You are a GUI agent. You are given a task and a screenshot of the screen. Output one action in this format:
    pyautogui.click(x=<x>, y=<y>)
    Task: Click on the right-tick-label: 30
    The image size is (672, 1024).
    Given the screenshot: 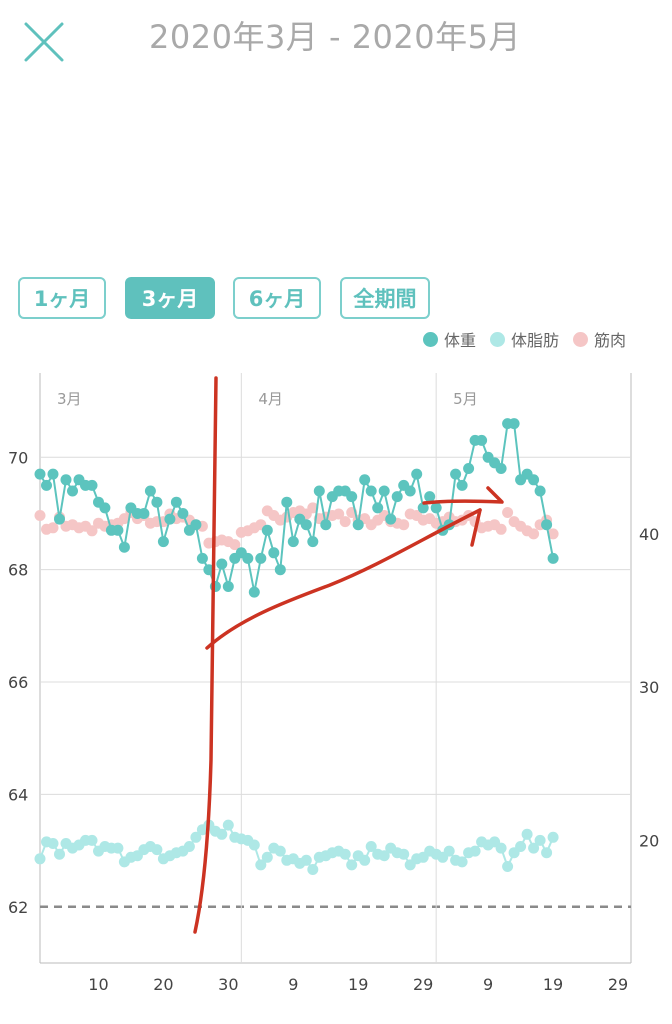 What is the action you would take?
    pyautogui.click(x=649, y=687)
    